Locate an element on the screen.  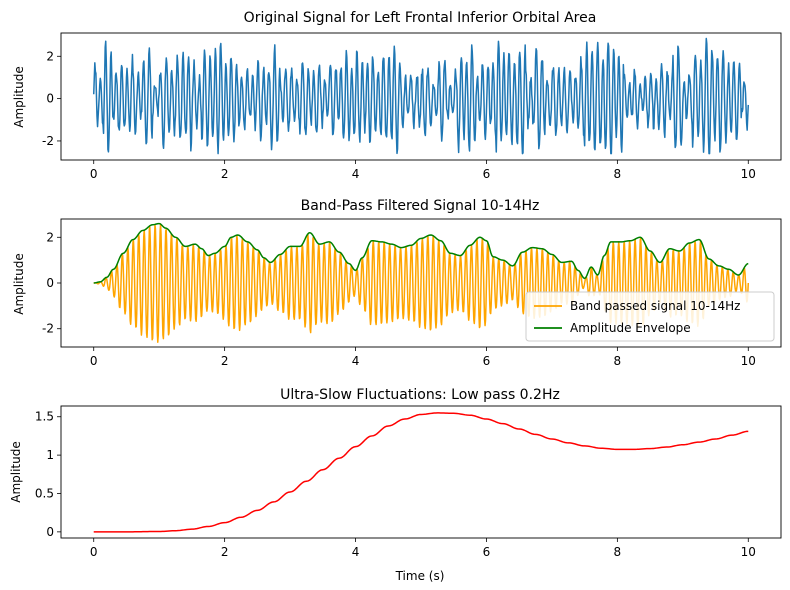
legend-label-envelope: Amplitude Envelope is located at coordinates (630, 328).